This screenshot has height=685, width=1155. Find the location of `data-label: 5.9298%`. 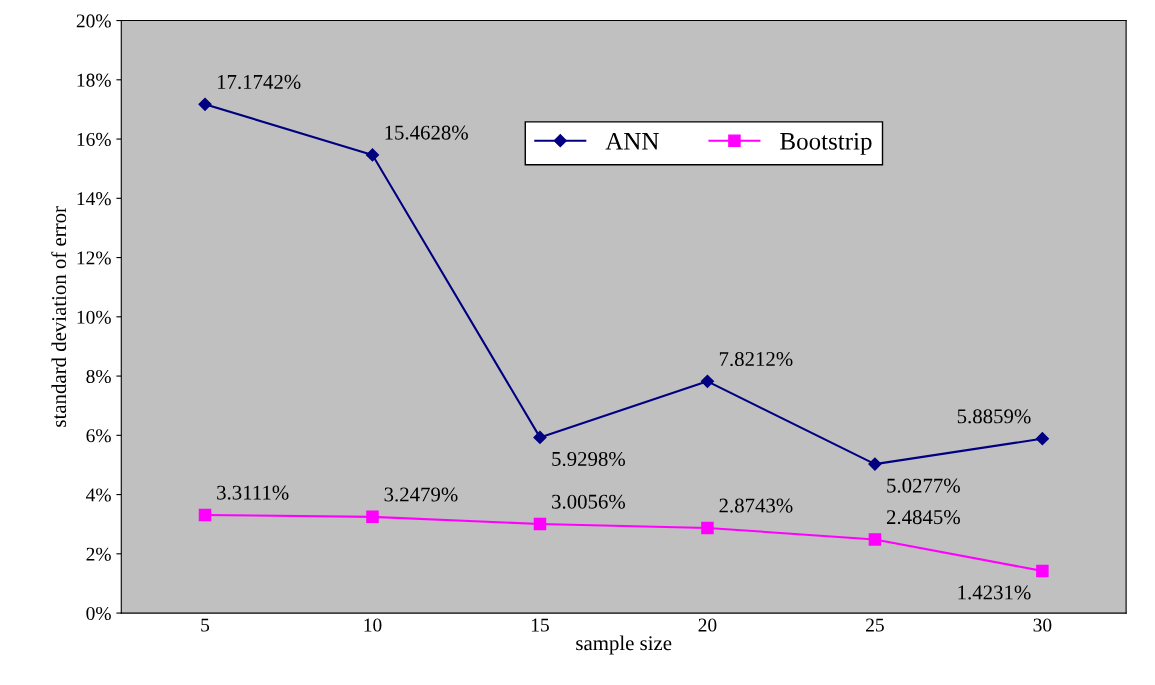

data-label: 5.9298% is located at coordinates (589, 459).